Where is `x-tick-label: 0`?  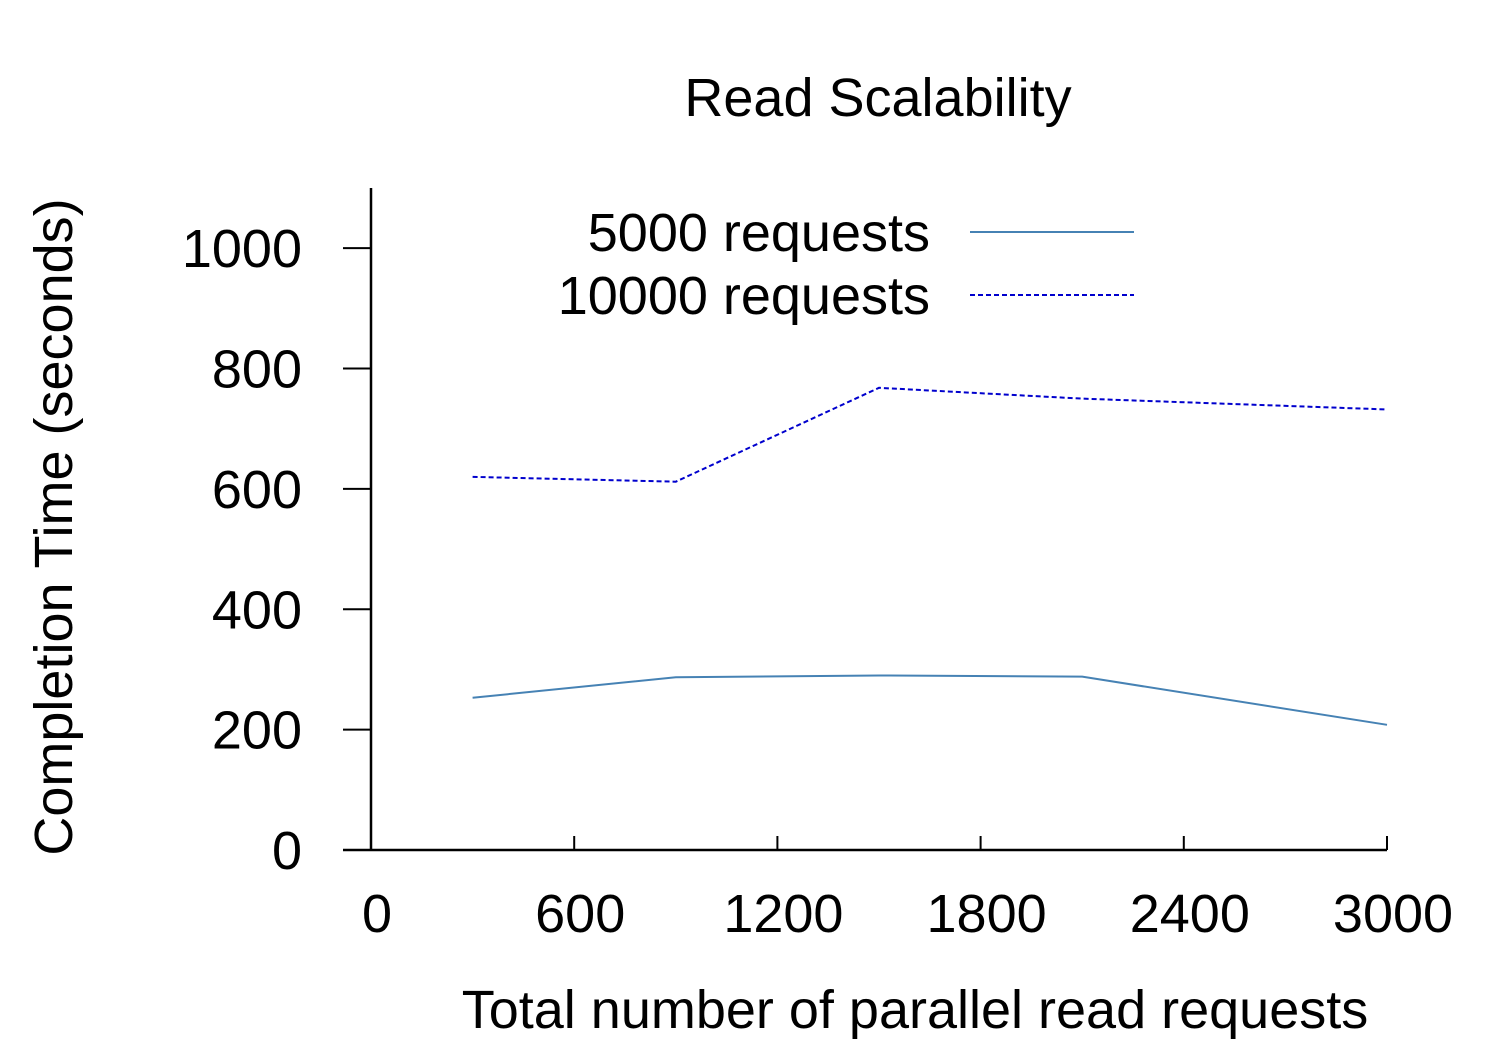
x-tick-label: 0 is located at coordinates (377, 914).